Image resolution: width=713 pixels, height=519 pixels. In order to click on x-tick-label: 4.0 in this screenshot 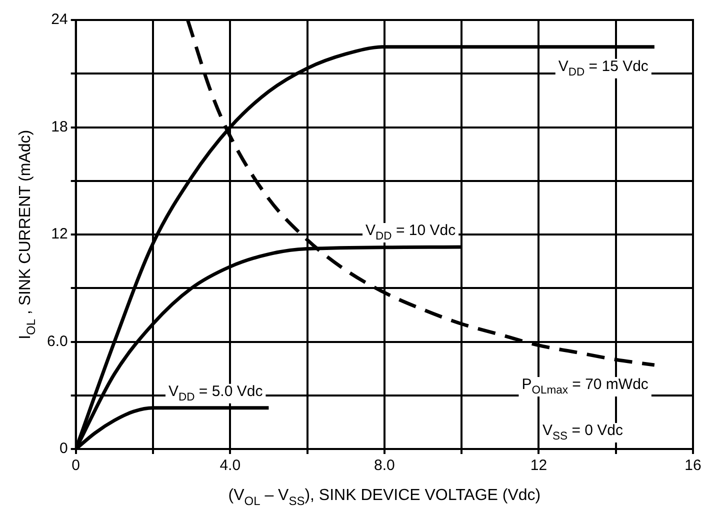, I will do `click(230, 465)`.